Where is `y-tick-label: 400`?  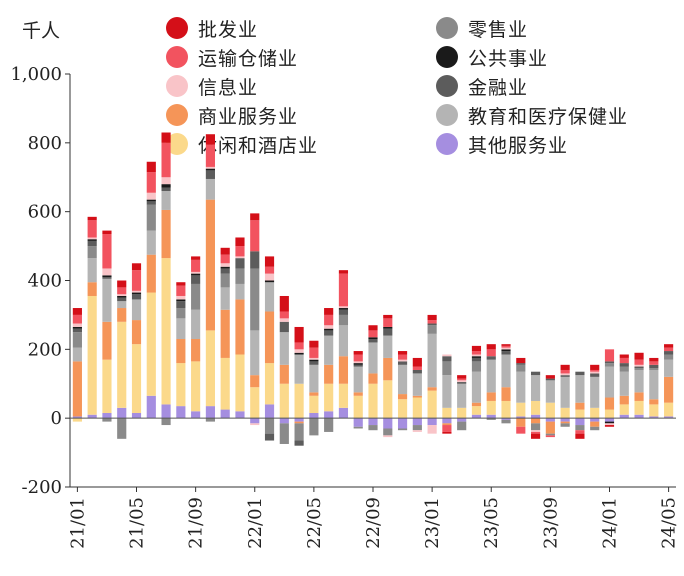
y-tick-label: 400 is located at coordinates (45, 281).